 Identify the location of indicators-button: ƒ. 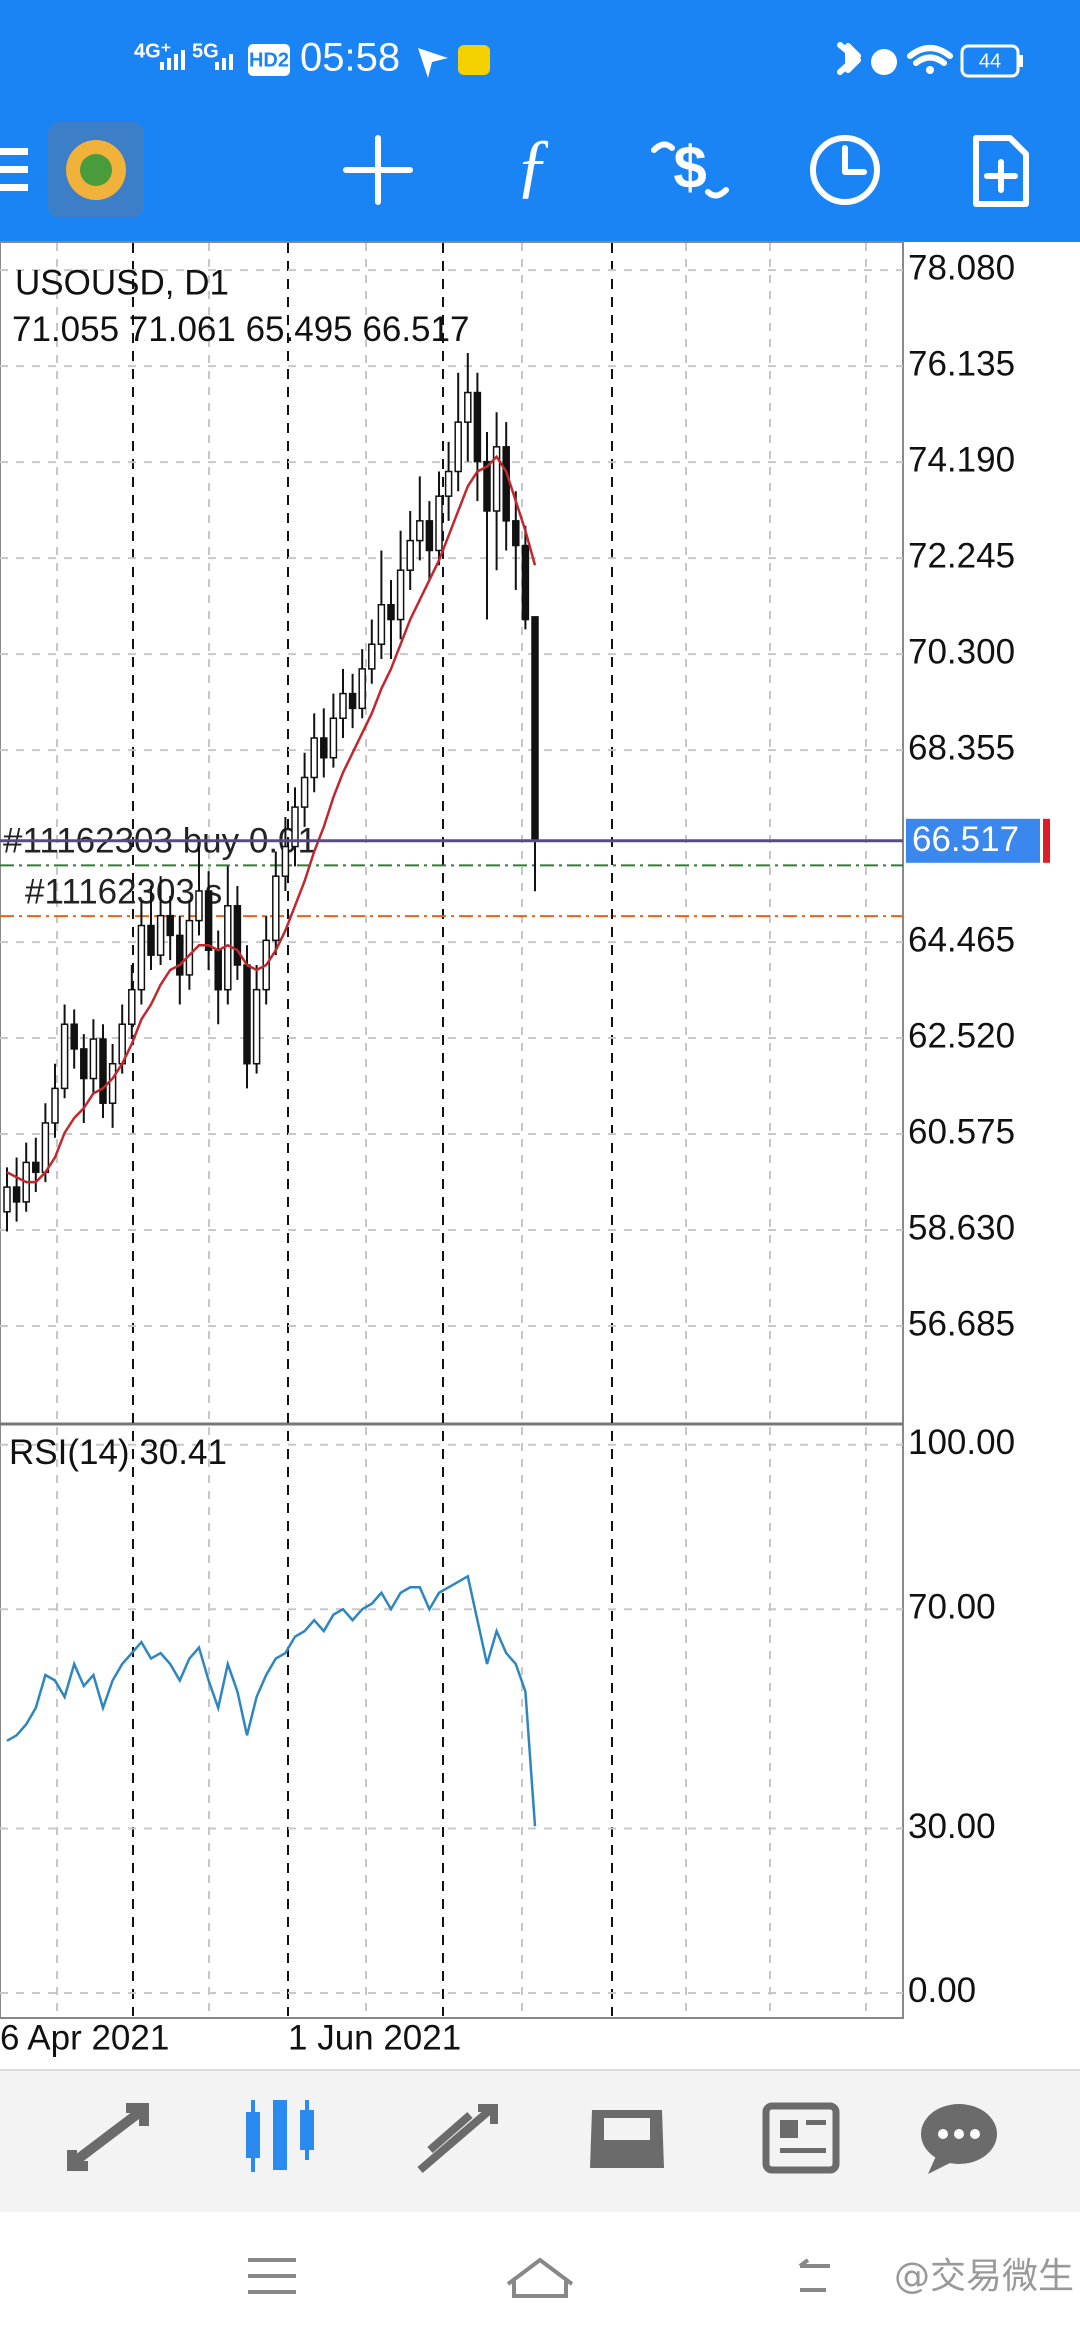
(533, 165).